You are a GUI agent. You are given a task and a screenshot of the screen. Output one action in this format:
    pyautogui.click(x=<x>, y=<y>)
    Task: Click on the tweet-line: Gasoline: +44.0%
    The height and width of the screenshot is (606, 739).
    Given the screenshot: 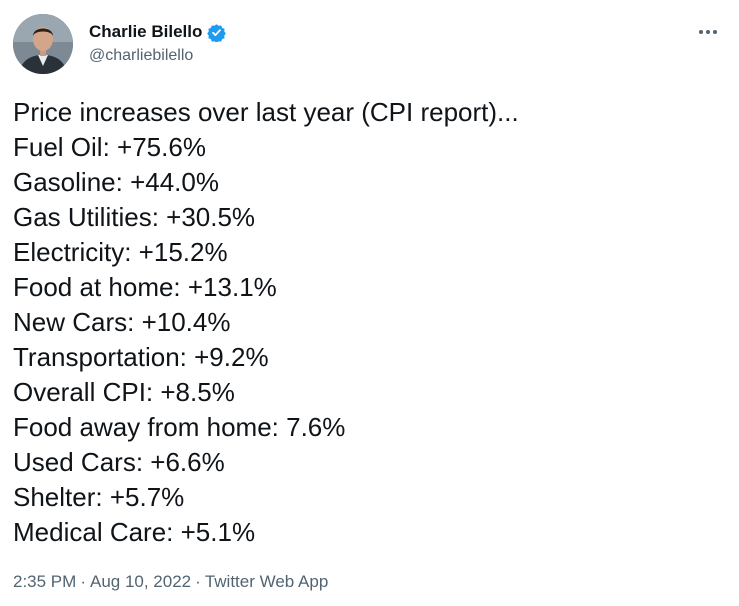 What is the action you would take?
    pyautogui.click(x=116, y=182)
    